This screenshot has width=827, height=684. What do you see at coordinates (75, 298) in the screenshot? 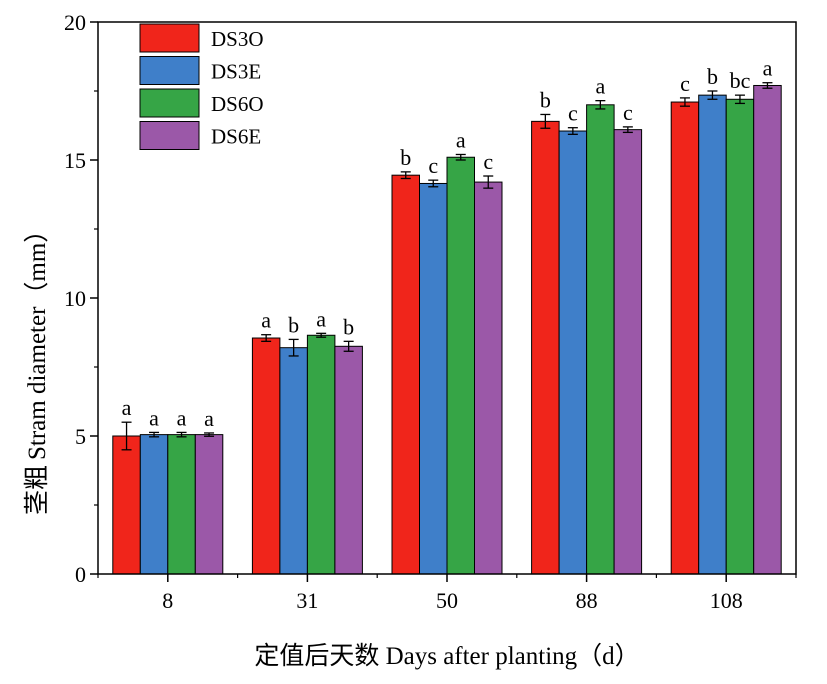
I see `y-tick-label-10: 10` at bounding box center [75, 298].